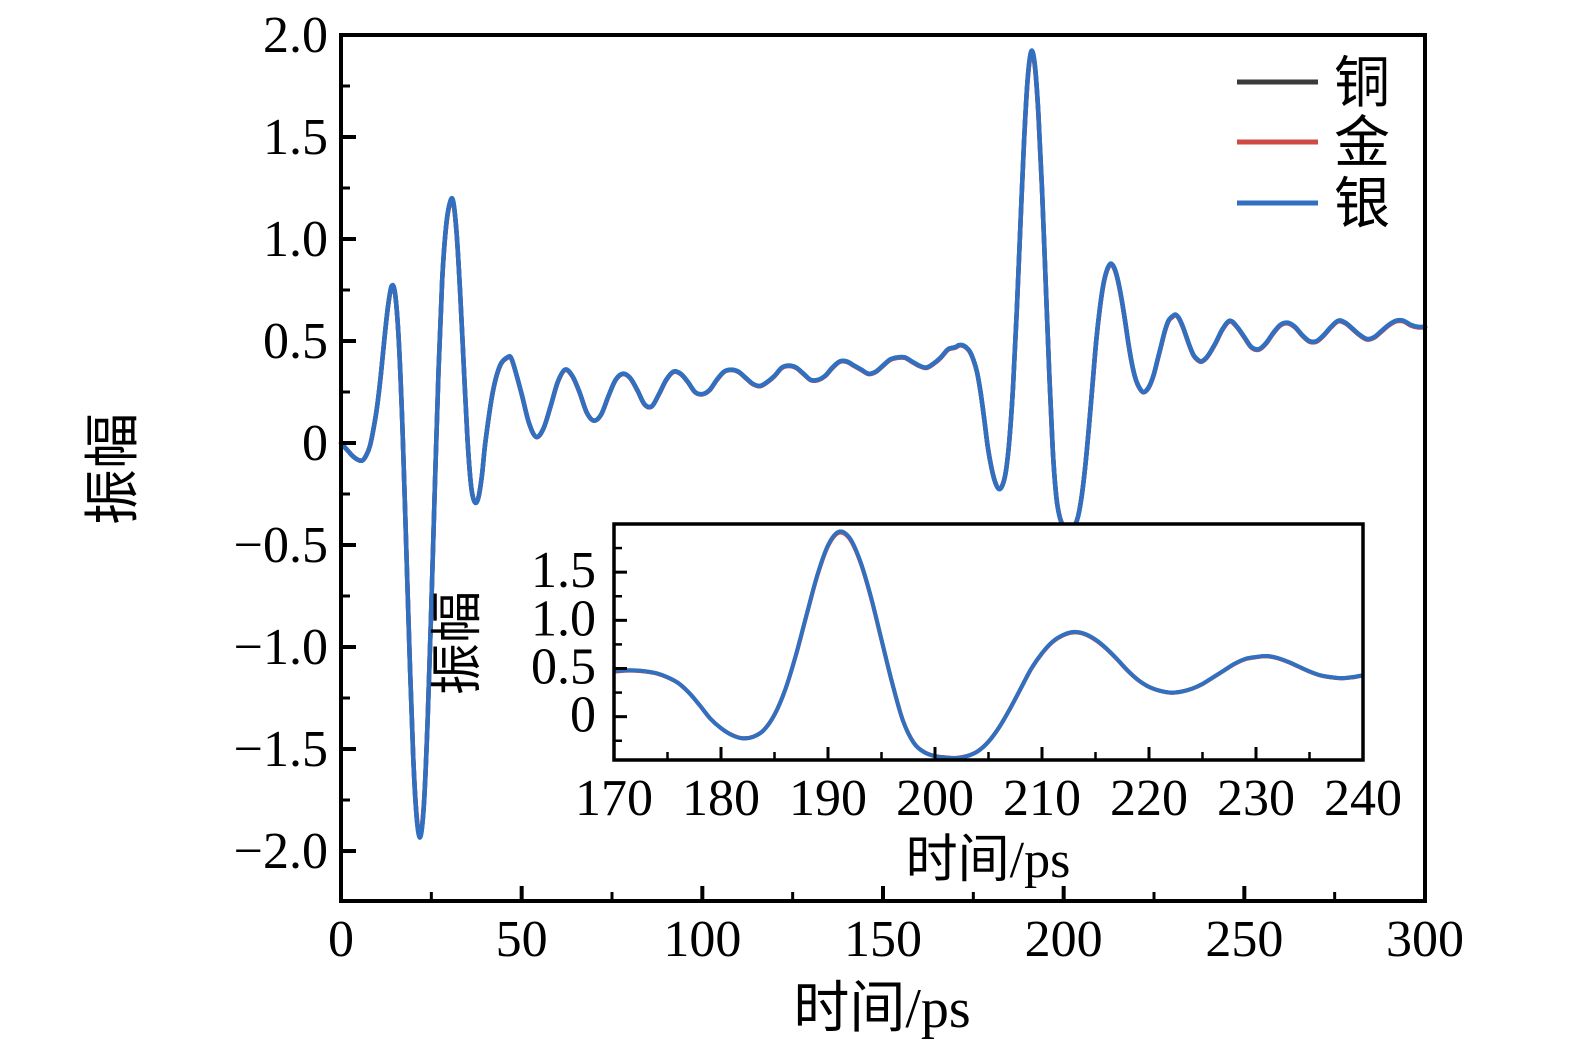  Describe the element at coordinates (281, 851) in the screenshot. I see `main-y-tick-label: −2.0` at that location.